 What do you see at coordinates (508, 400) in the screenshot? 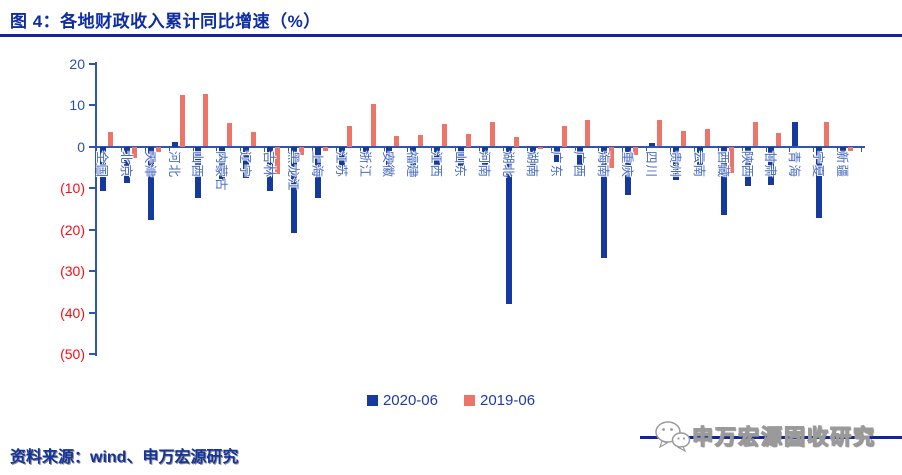
I see `legend-label: 2019-06` at bounding box center [508, 400].